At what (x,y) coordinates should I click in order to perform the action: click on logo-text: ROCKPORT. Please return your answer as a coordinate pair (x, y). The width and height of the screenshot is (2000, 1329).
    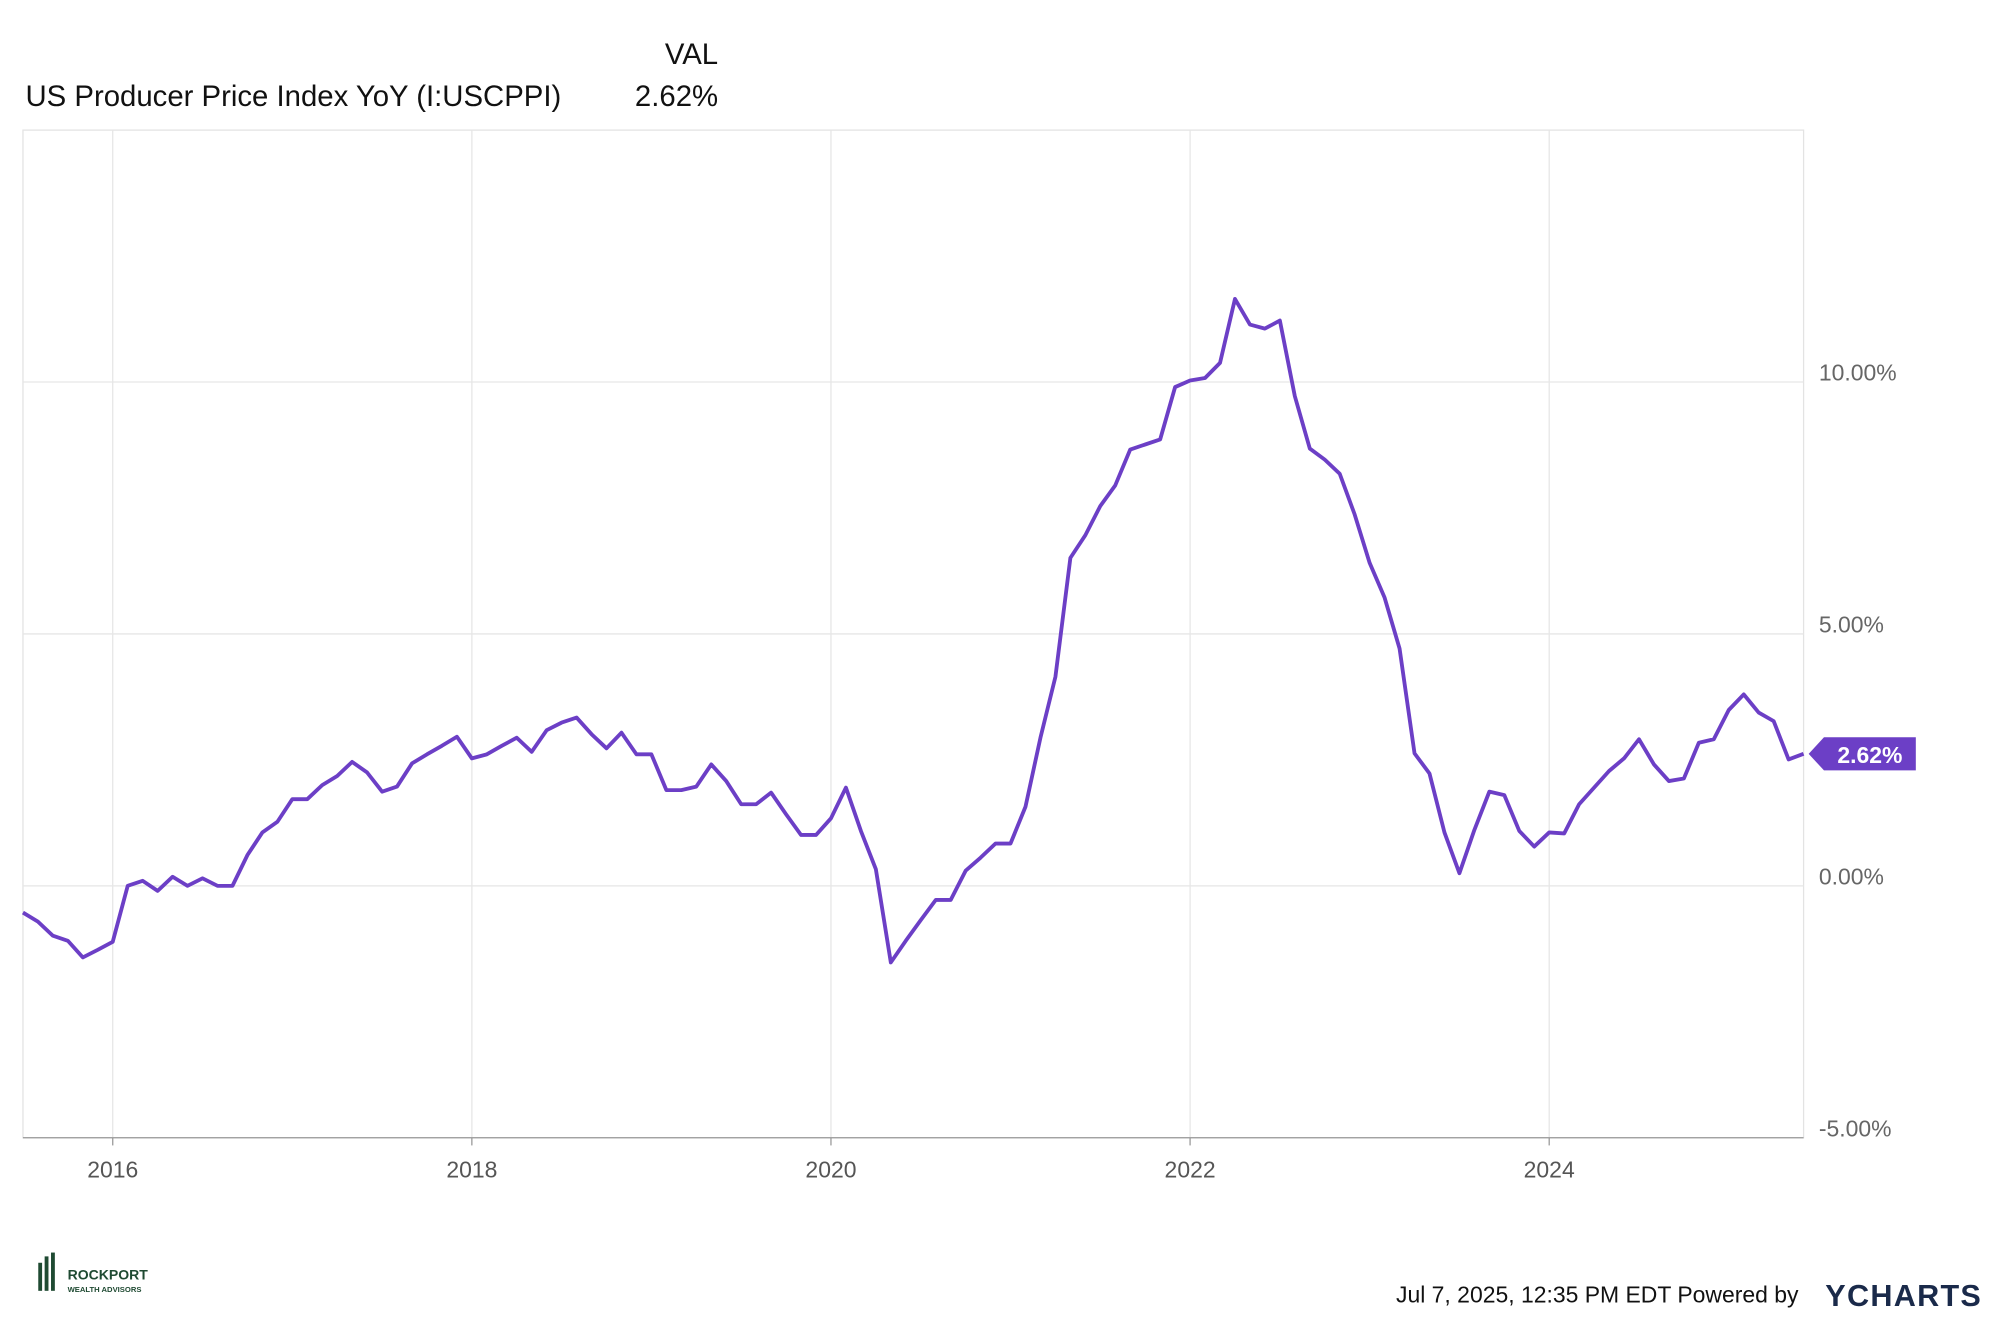
    Looking at the image, I should click on (108, 1274).